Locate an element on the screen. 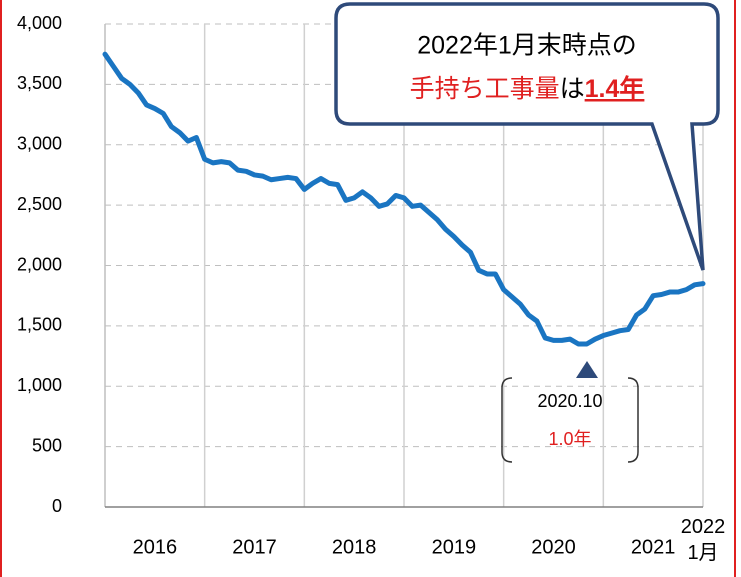  x-tick-label: 2017 is located at coordinates (254, 547).